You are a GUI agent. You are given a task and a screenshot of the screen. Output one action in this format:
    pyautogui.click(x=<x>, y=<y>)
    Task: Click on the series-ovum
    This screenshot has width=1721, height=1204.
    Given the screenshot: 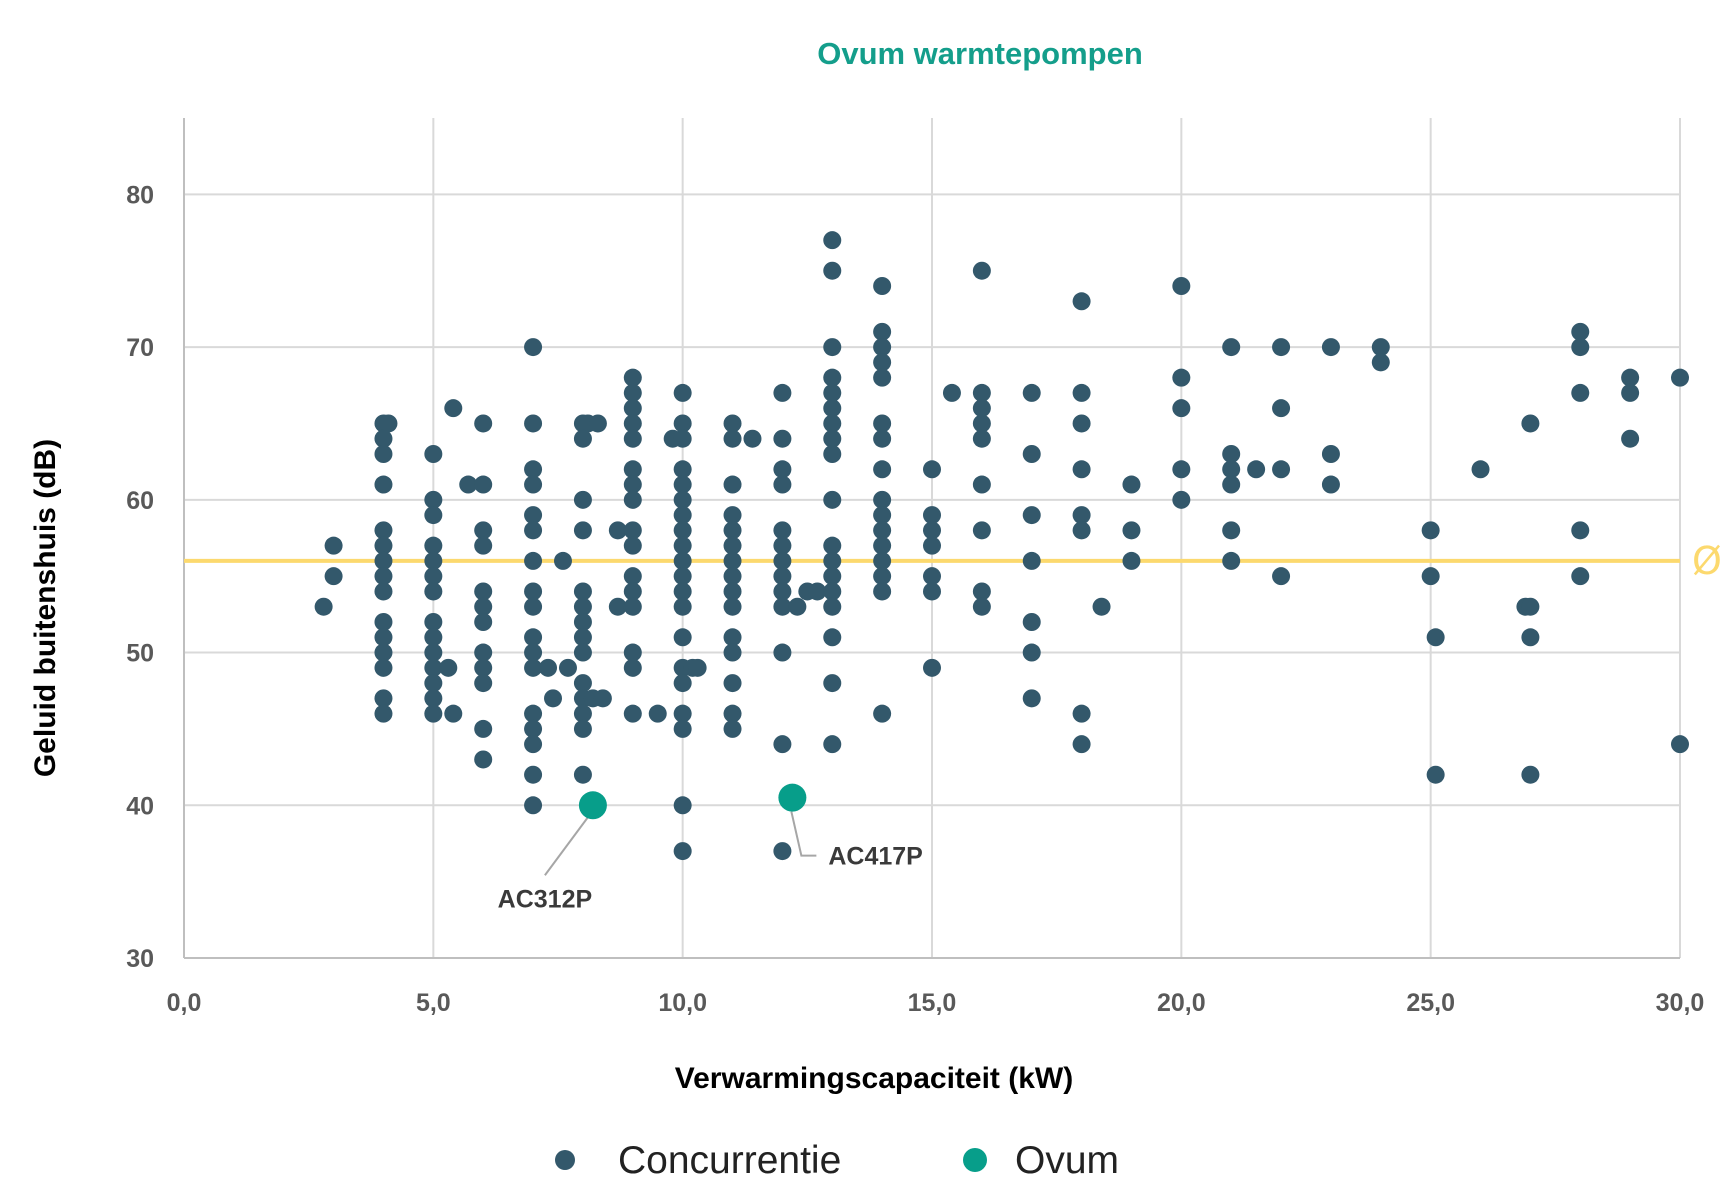 What is the action you would take?
    pyautogui.click(x=692, y=801)
    